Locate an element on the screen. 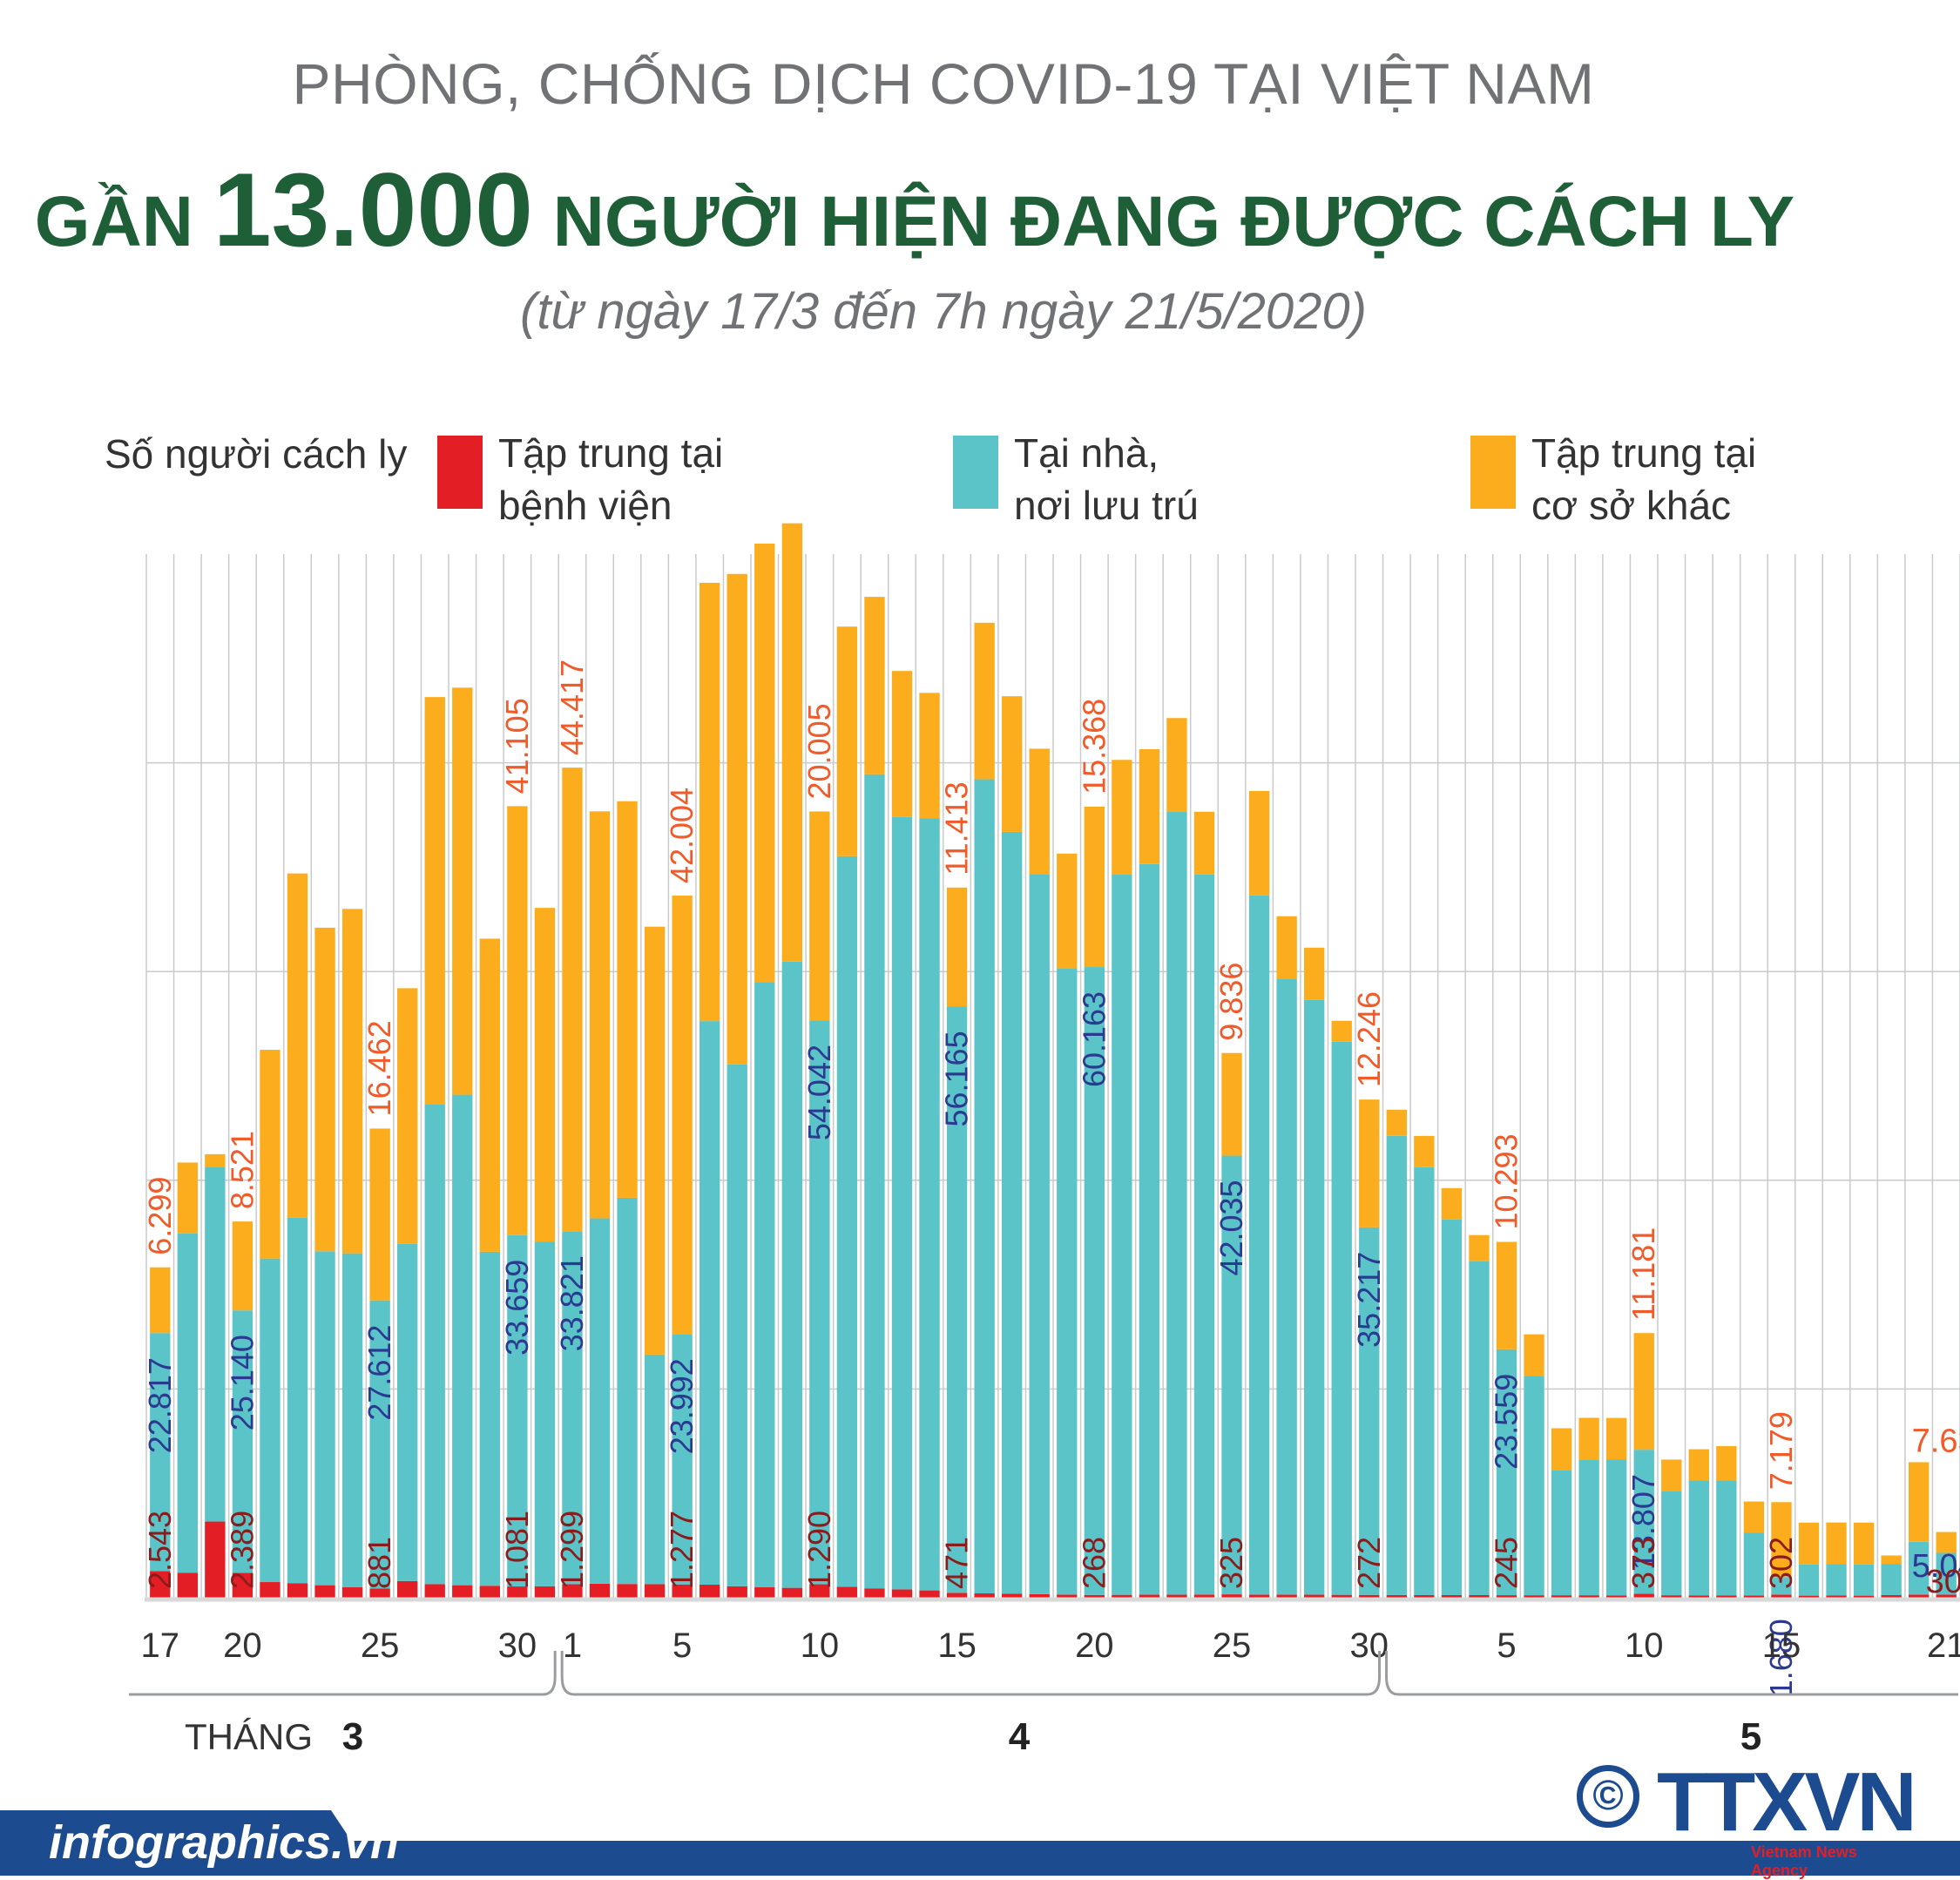 Image resolution: width=1960 pixels, height=1880 pixels. copyright-icon: © is located at coordinates (1608, 1796).